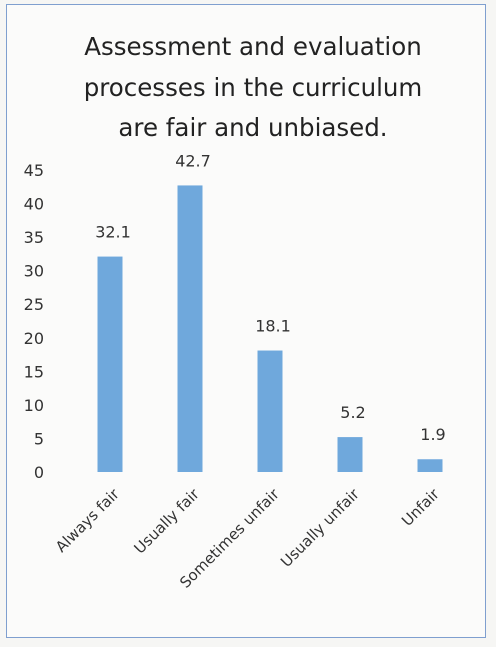 Image resolution: width=496 pixels, height=647 pixels. I want to click on y-tick-label: 45, so click(34, 170).